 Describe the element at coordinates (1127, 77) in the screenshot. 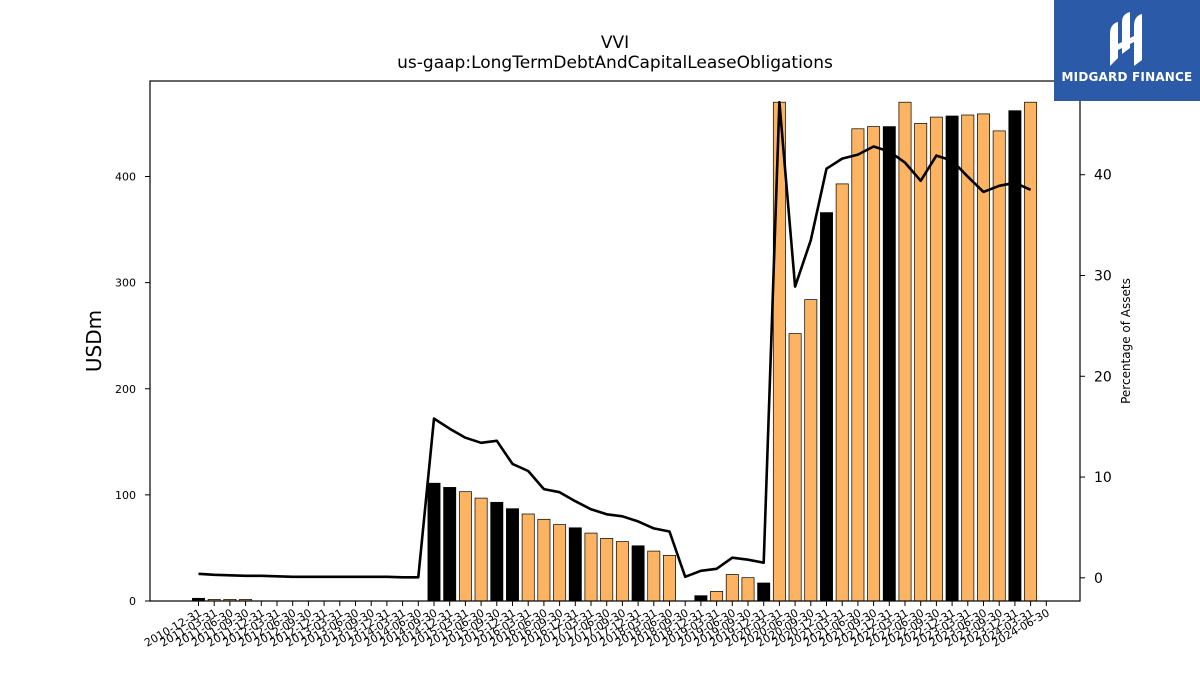

I see `logo-text: MIDGARD FINANCE` at that location.